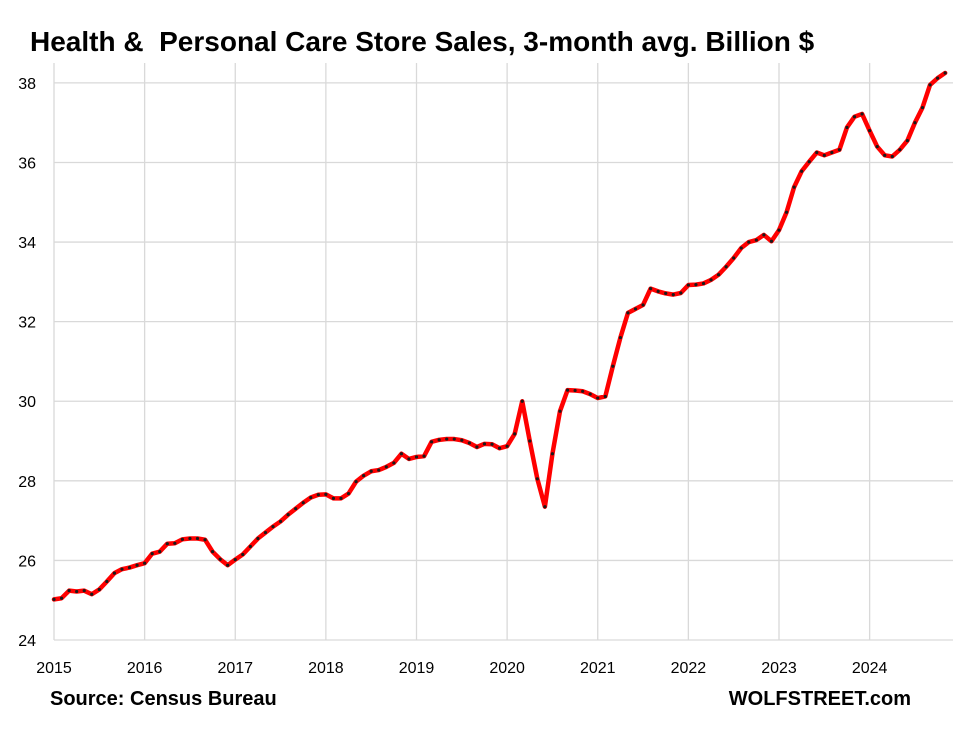 This screenshot has width=963, height=729. Describe the element at coordinates (27, 641) in the screenshot. I see `y-tick-label: 24` at that location.